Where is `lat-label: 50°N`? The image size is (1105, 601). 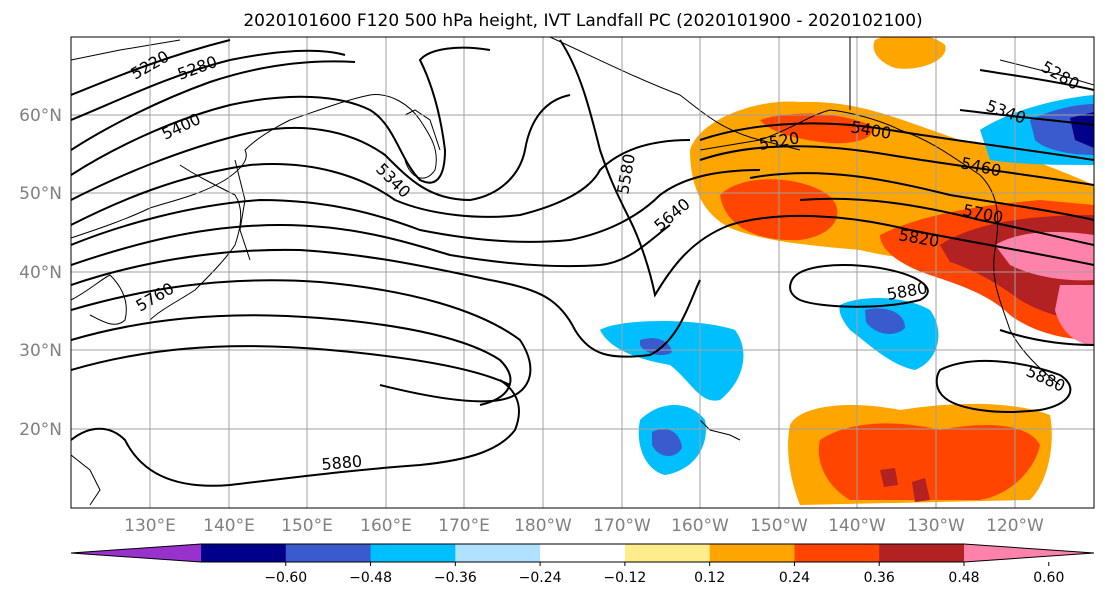 lat-label: 50°N is located at coordinates (40, 194).